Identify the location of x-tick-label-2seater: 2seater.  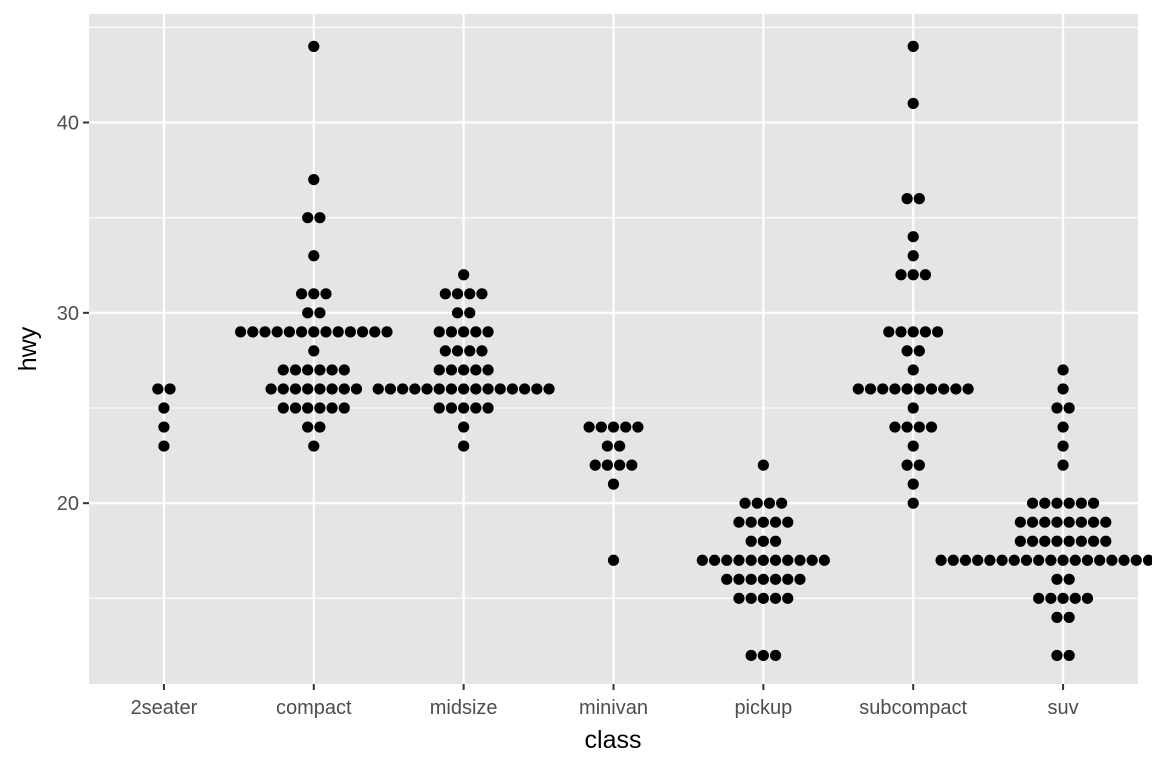
(164, 708).